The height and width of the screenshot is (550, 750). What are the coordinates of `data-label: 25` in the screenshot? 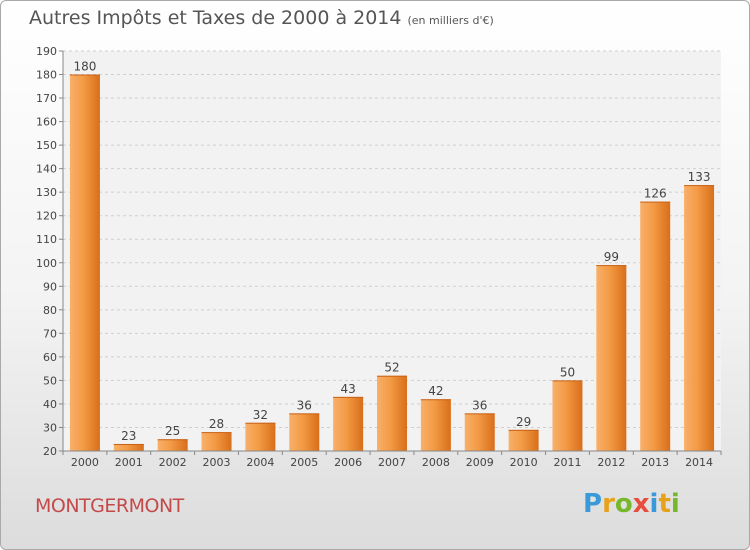 It's located at (172, 431).